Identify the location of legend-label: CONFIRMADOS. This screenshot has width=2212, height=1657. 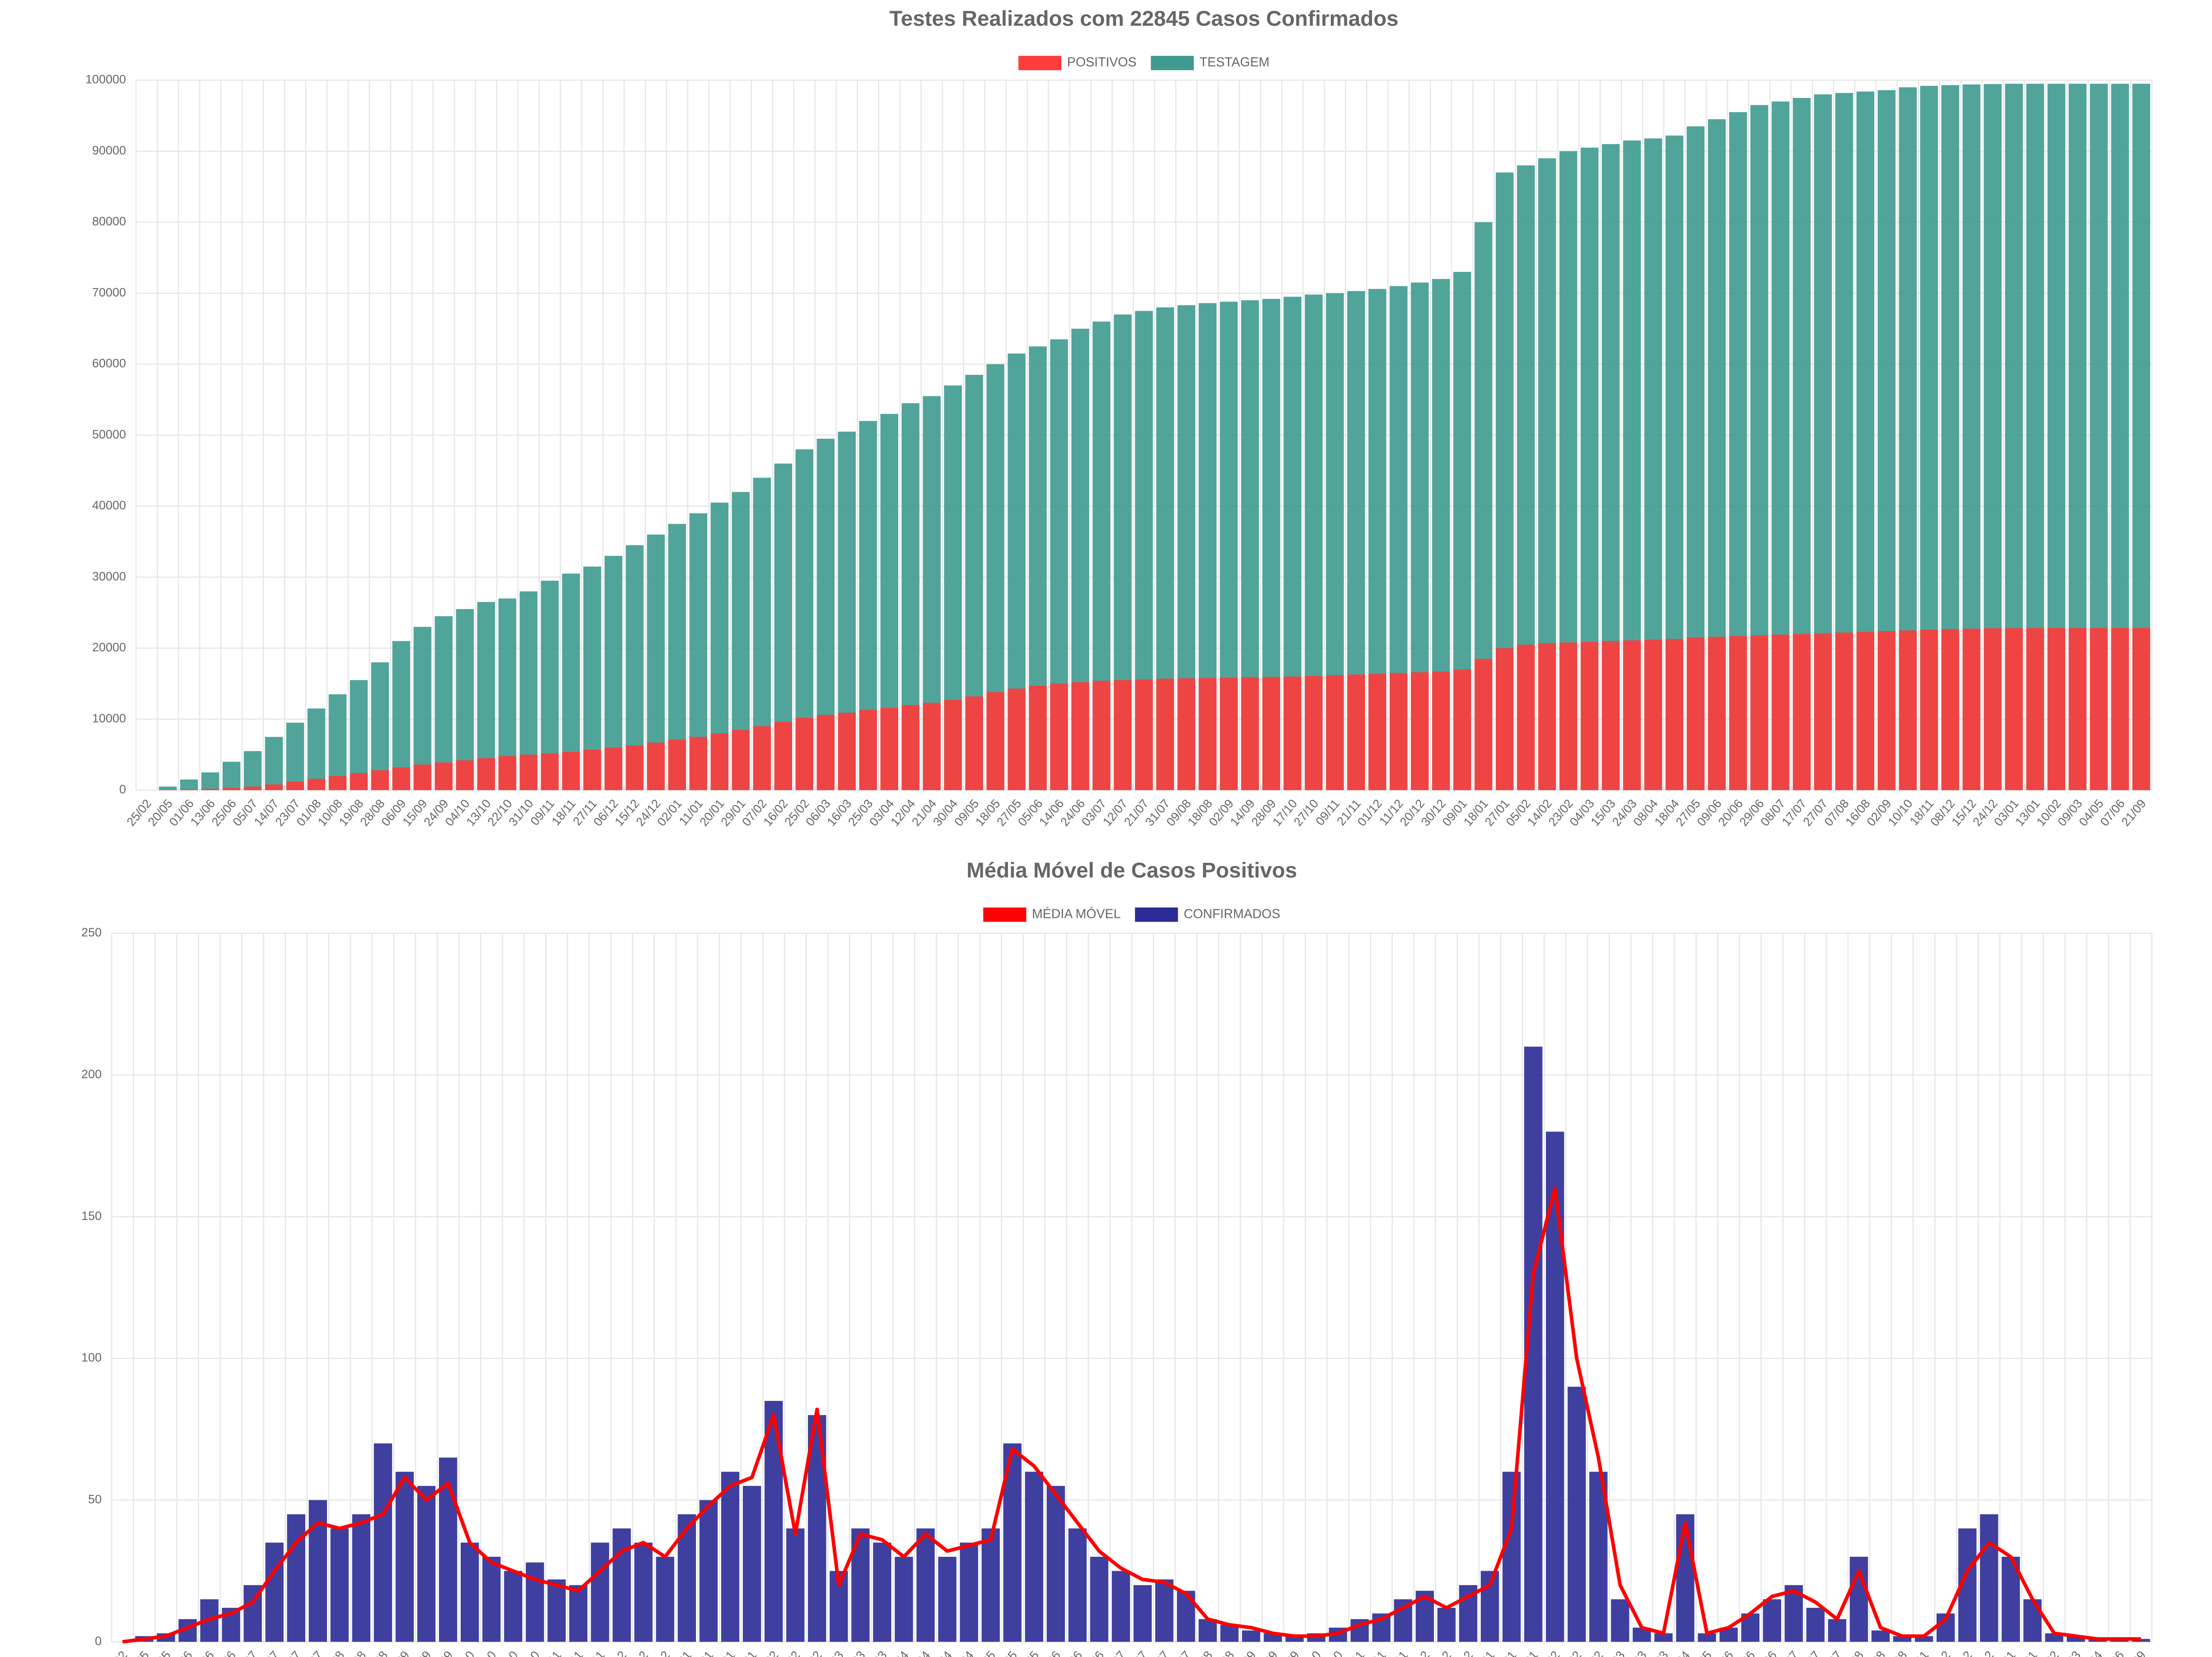
(1232, 914).